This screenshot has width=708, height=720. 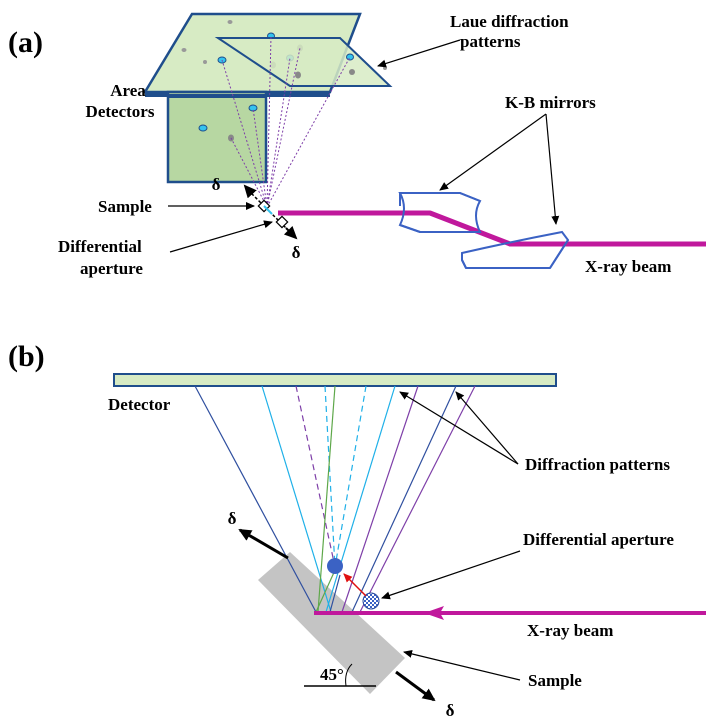 I want to click on label-xray-a: X-ray beam, so click(x=628, y=266).